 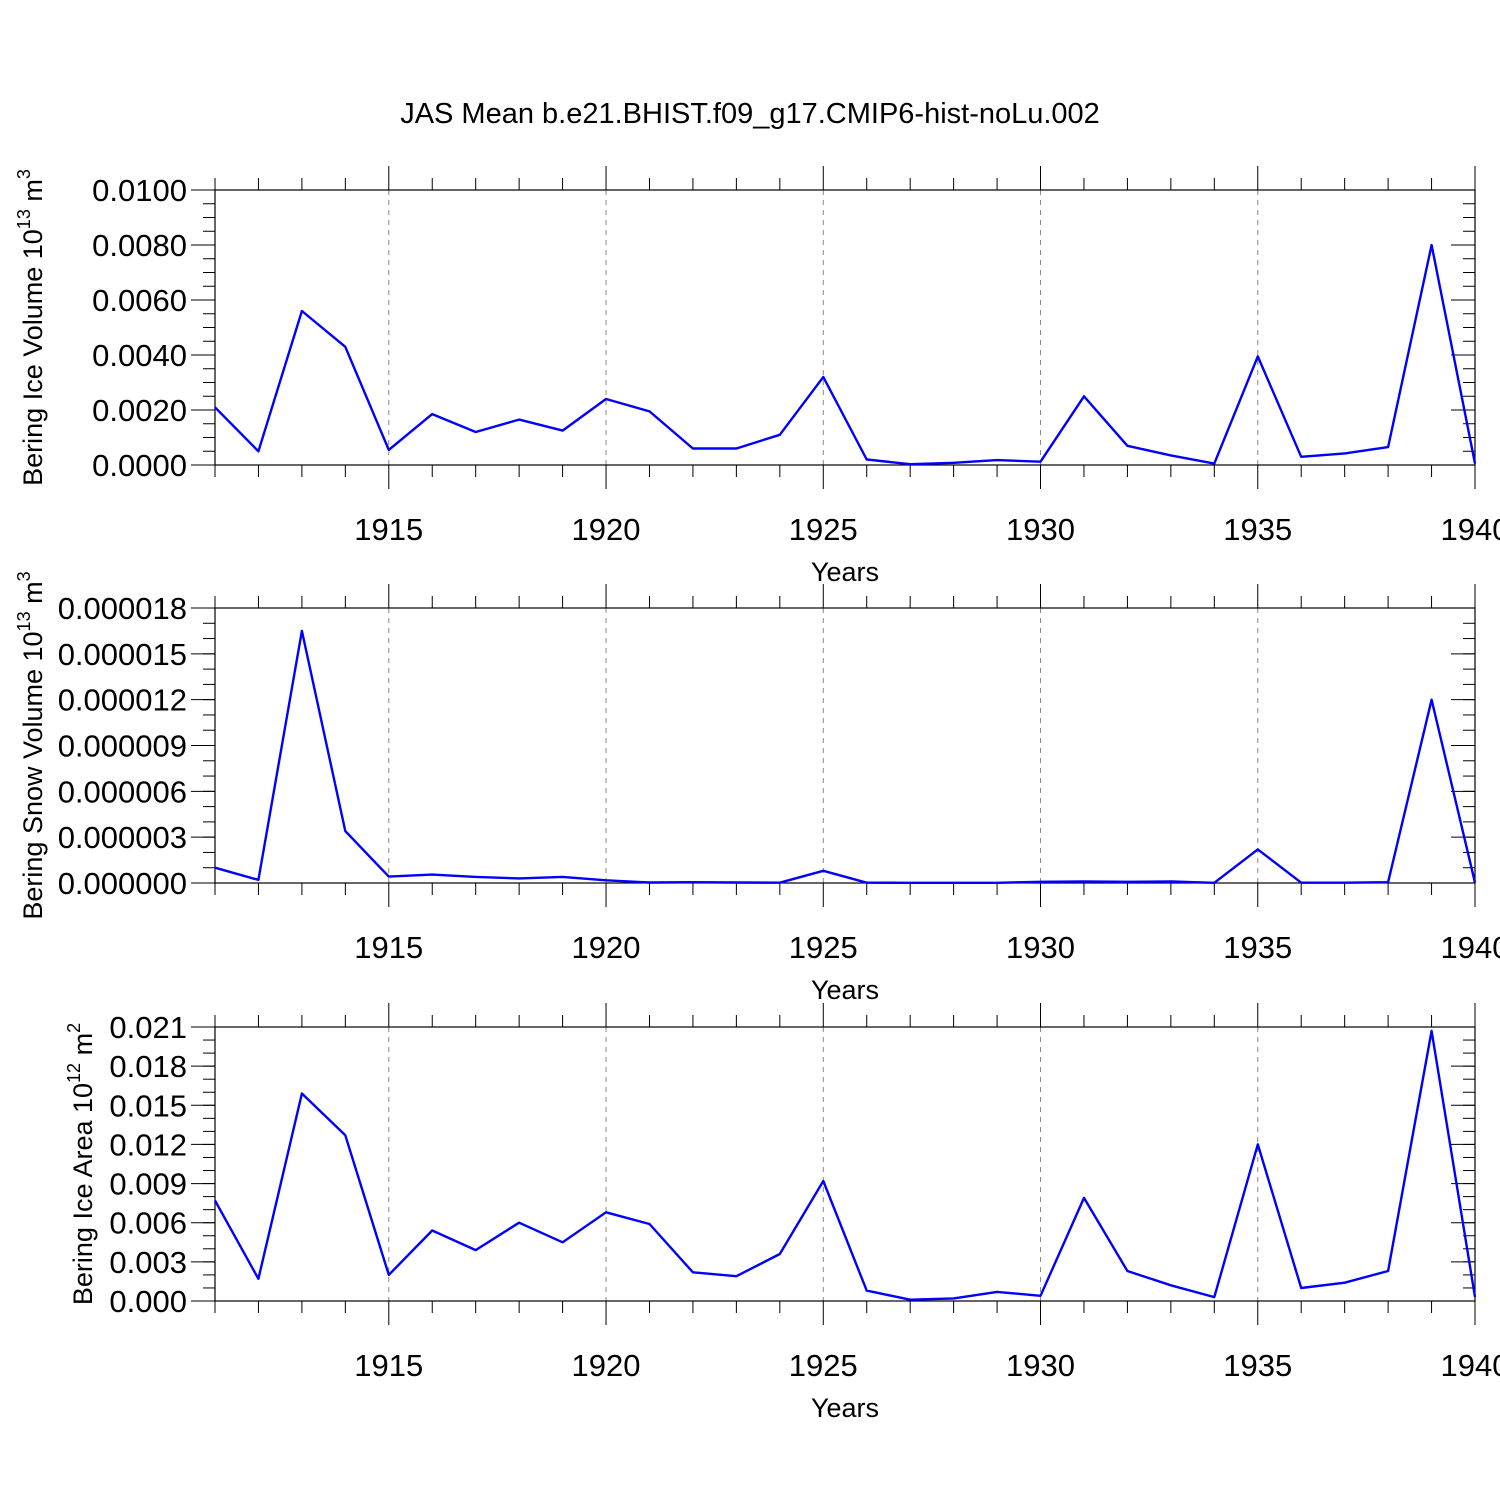 What do you see at coordinates (139, 465) in the screenshot?
I see `y-tick-label: 0.0000` at bounding box center [139, 465].